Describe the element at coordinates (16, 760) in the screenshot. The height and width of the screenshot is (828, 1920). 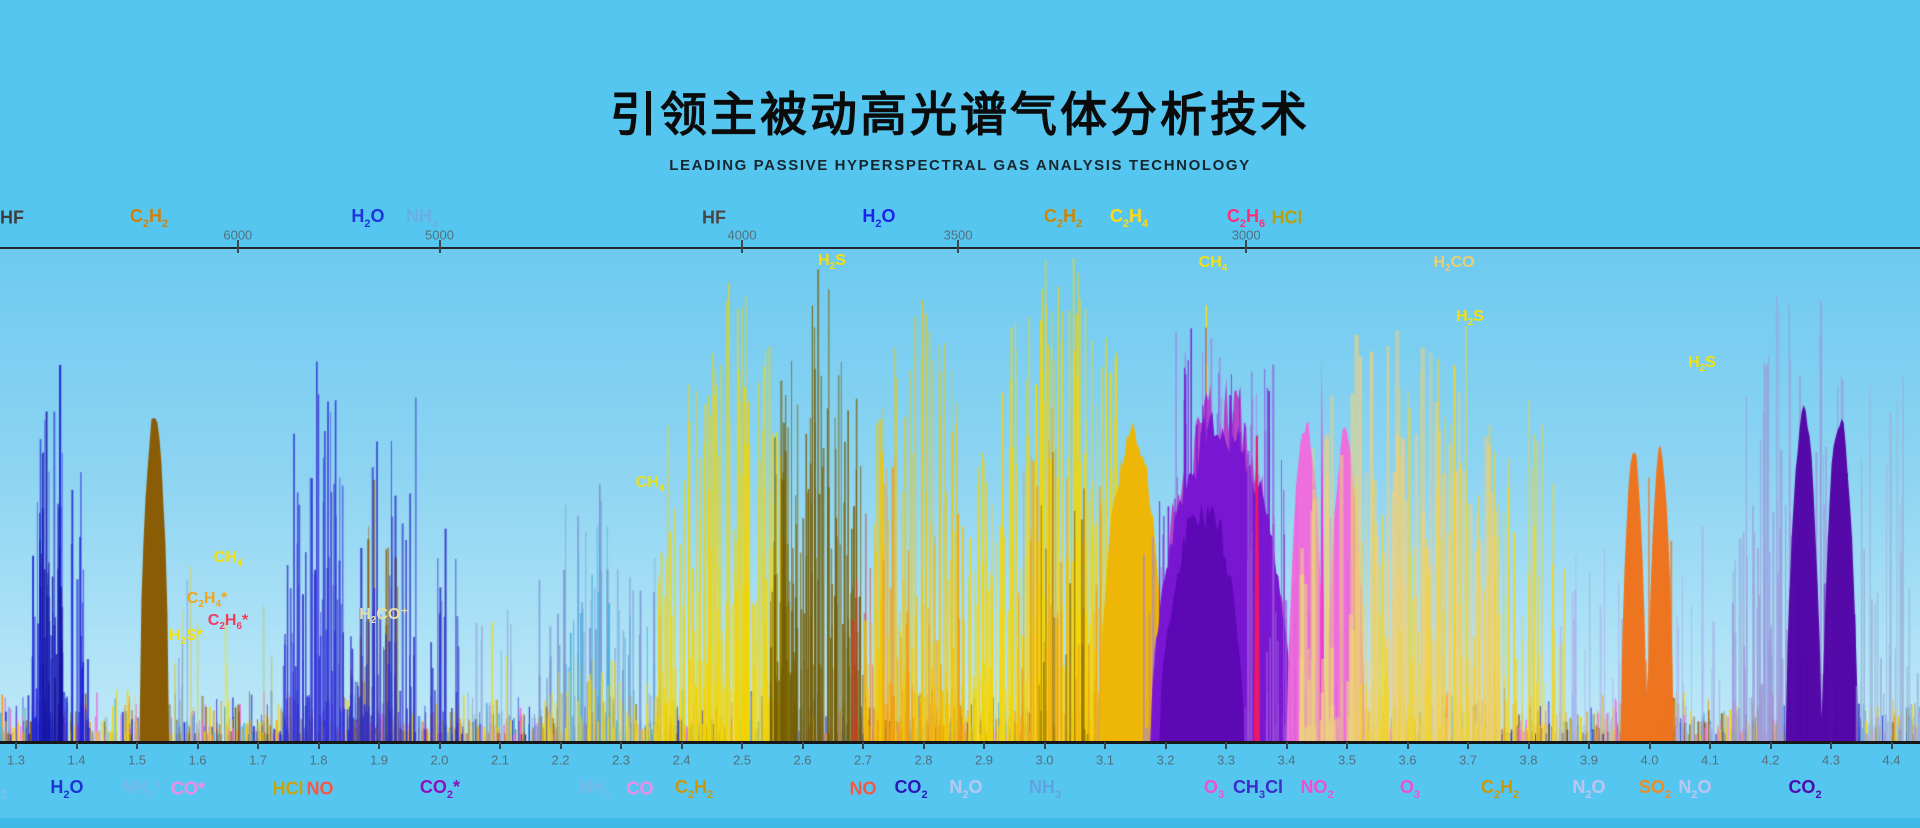
I see `wavelength-tick-label: 1.3` at that location.